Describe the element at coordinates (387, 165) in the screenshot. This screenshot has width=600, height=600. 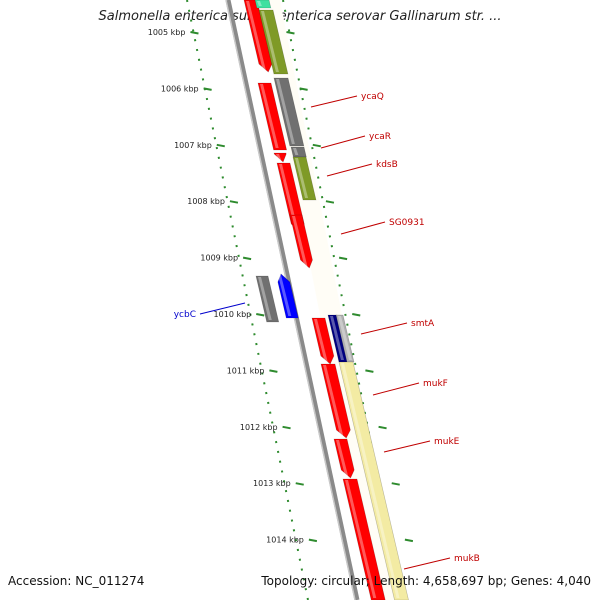
I see `gene-label-kdsb: kdsB` at that location.